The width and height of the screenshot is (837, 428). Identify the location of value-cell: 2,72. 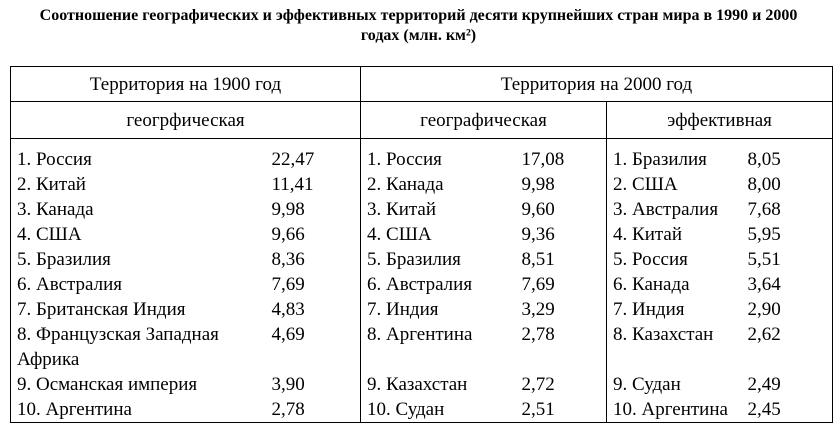
(561, 384).